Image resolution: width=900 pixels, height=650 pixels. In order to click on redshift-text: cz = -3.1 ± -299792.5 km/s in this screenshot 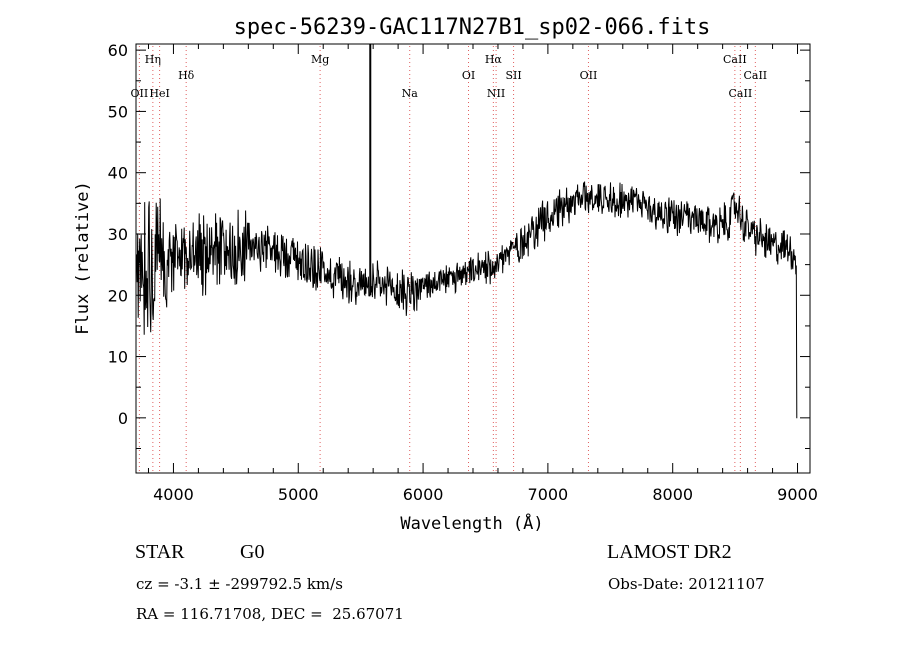, I will do `click(239, 584)`.